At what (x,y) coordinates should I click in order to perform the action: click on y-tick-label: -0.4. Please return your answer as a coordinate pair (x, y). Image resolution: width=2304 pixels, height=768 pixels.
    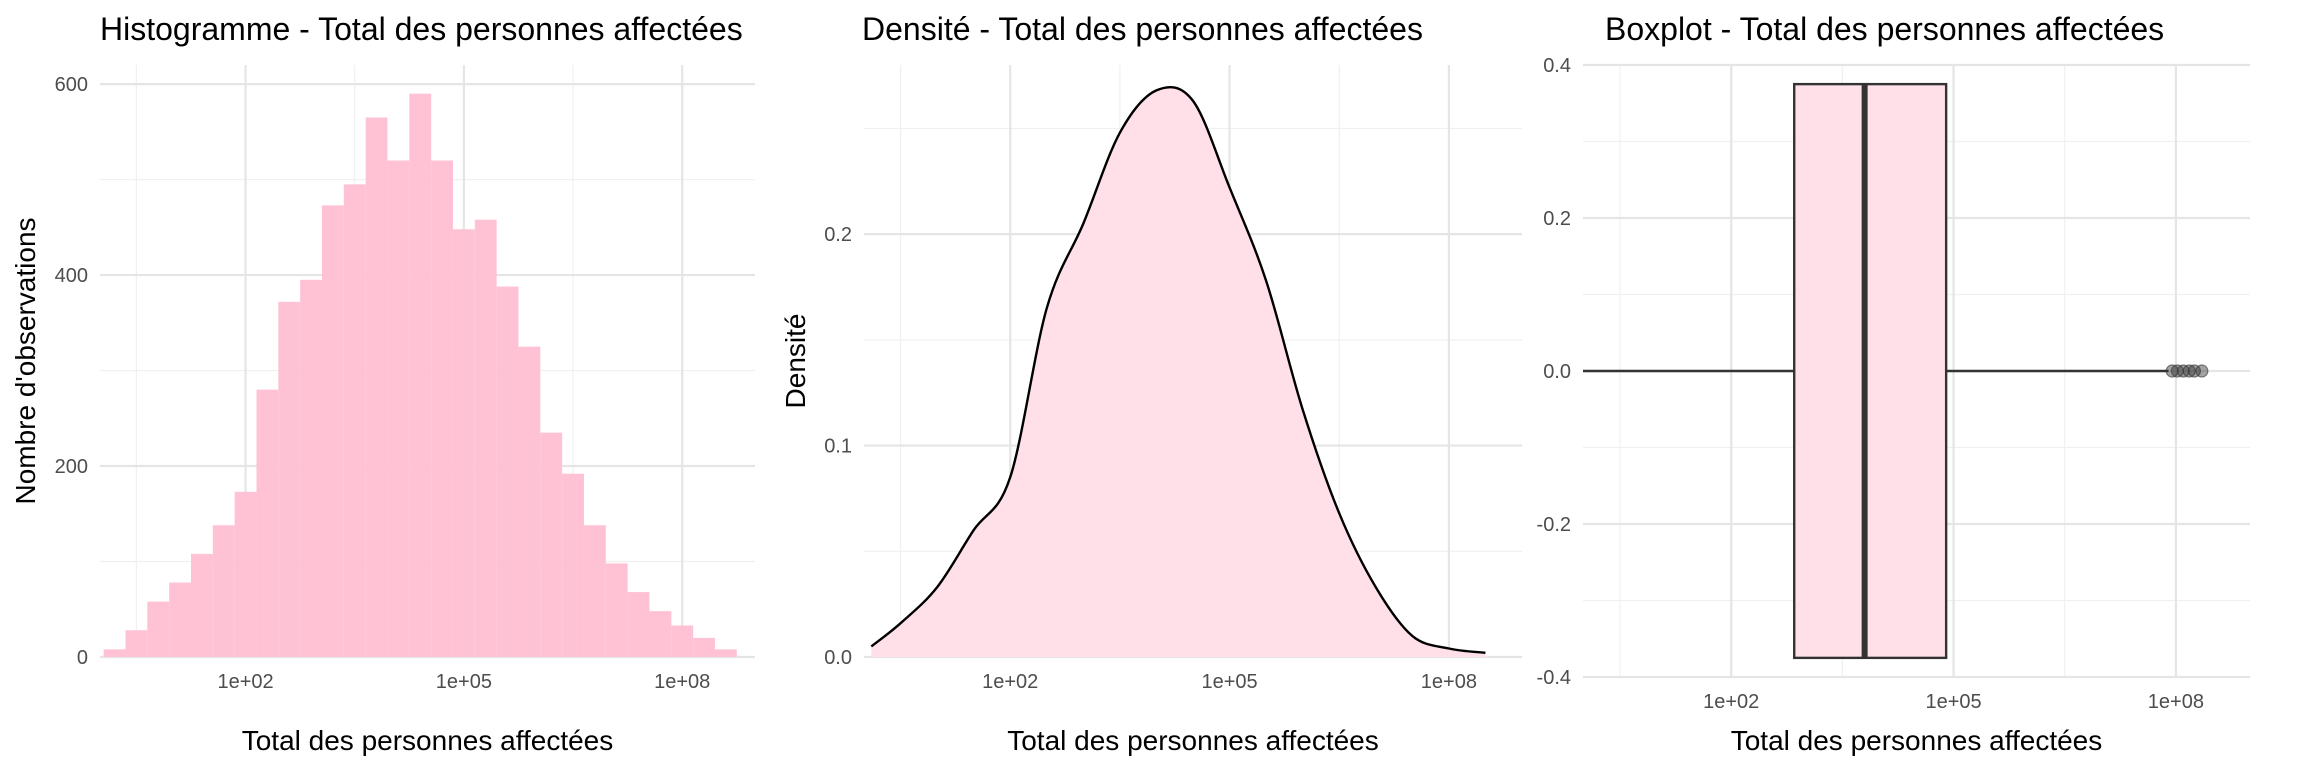
    Looking at the image, I should click on (1554, 678).